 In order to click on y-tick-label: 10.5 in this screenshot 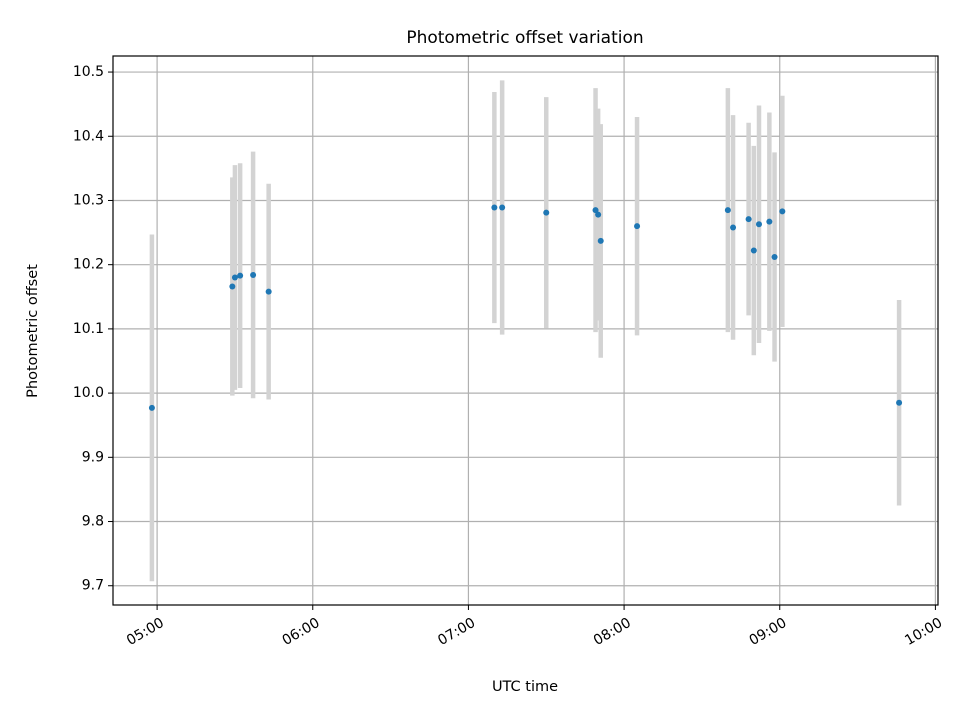, I will do `click(88, 72)`.